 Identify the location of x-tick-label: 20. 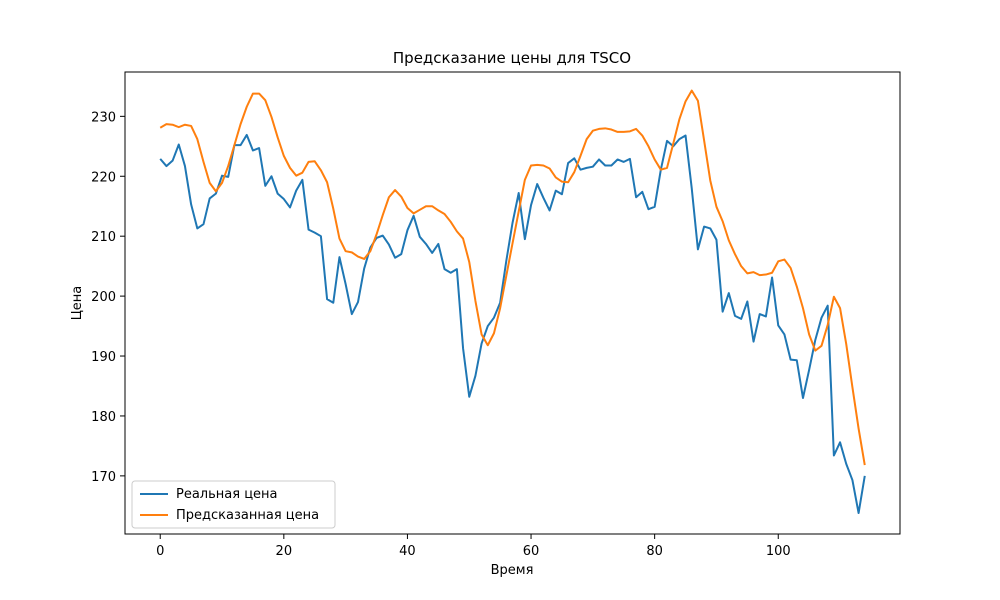
(284, 551).